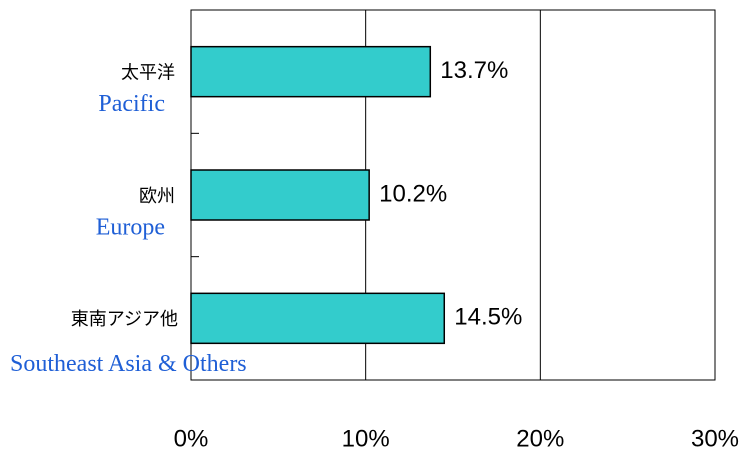  What do you see at coordinates (130, 228) in the screenshot?
I see `category-label-en: Europe` at bounding box center [130, 228].